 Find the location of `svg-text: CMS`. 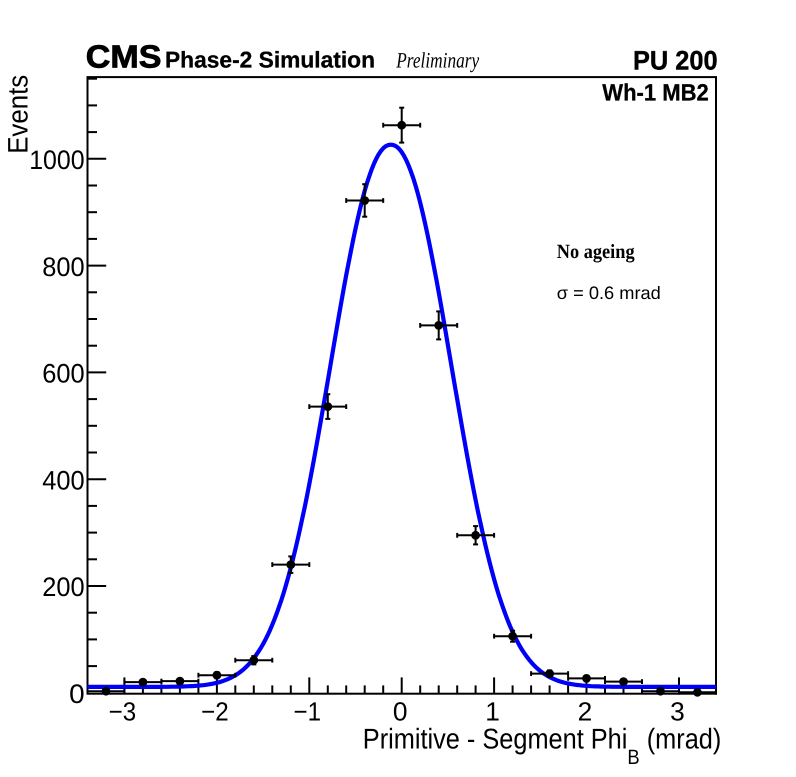

svg-text: CMS is located at coordinates (124, 57).